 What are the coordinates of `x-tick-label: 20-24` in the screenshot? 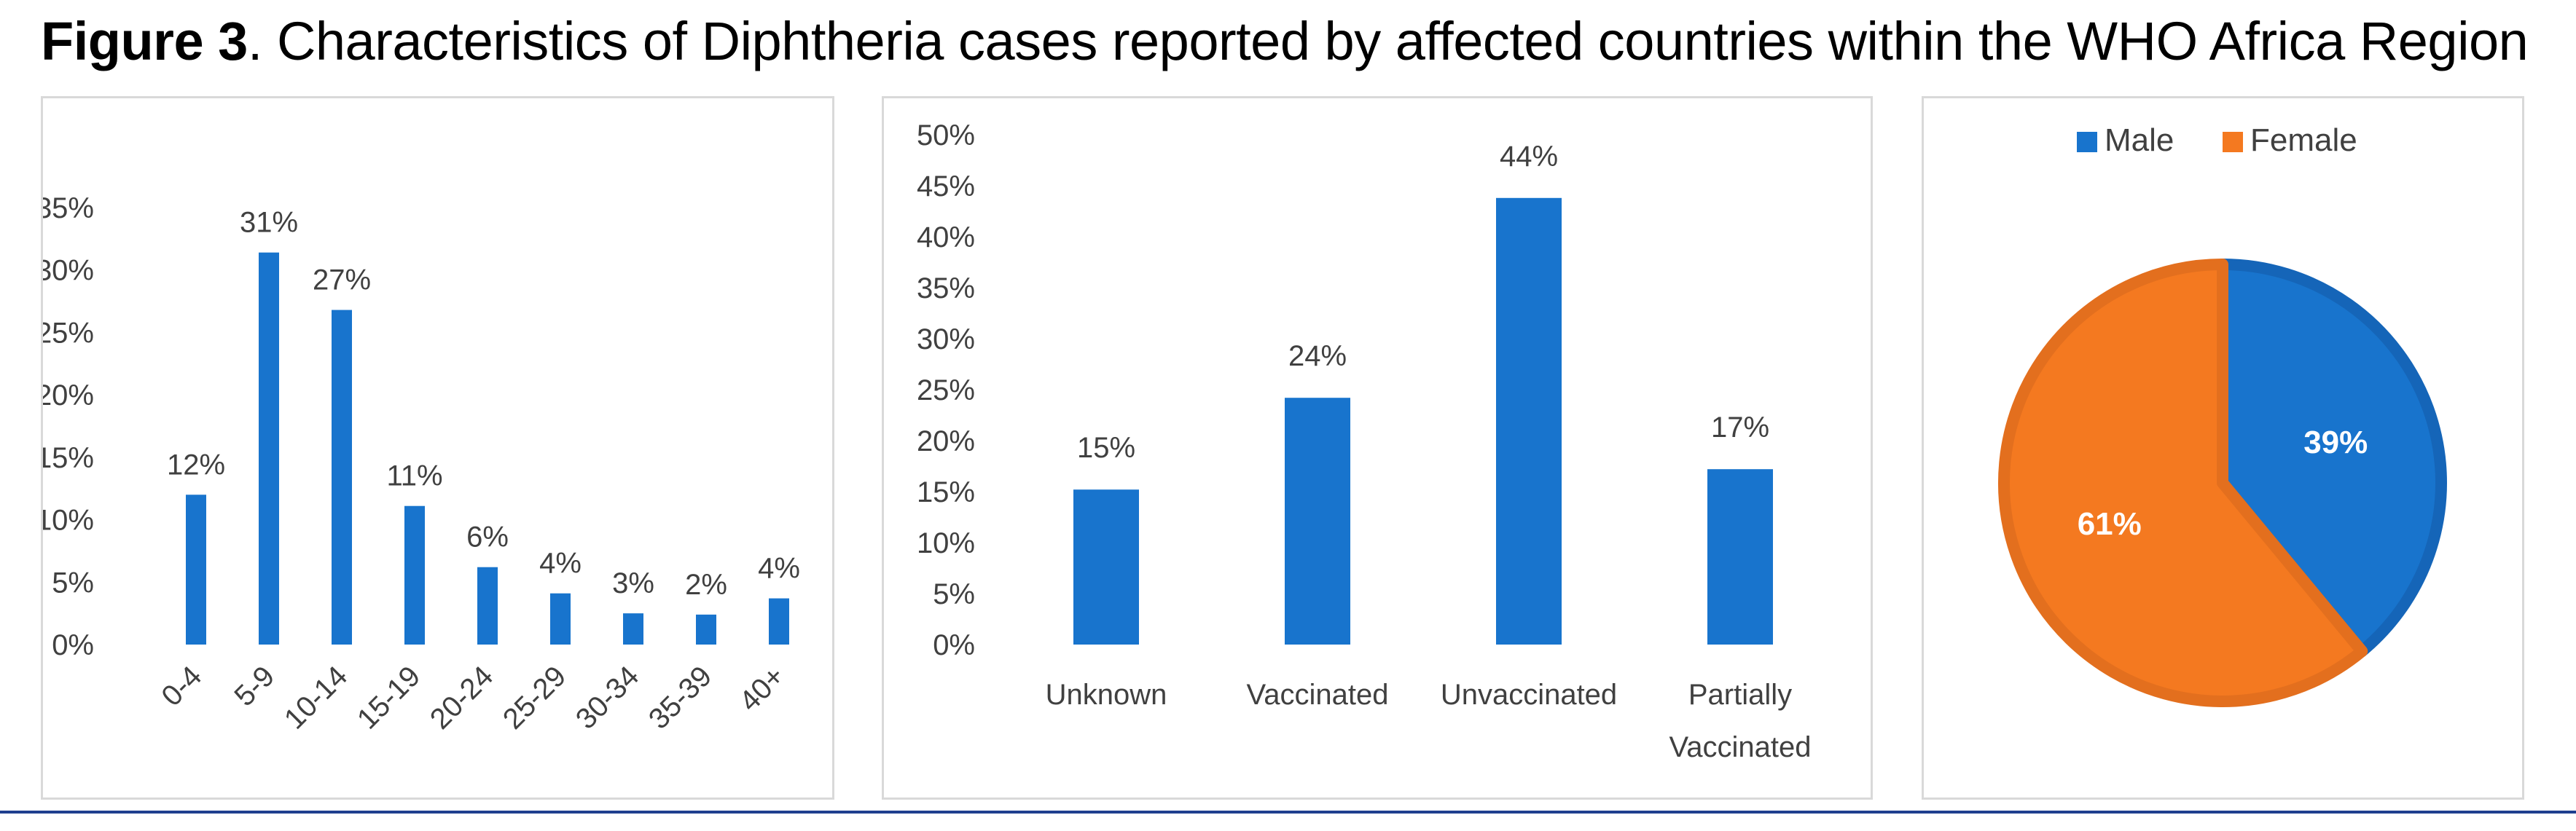 It's located at (461, 698).